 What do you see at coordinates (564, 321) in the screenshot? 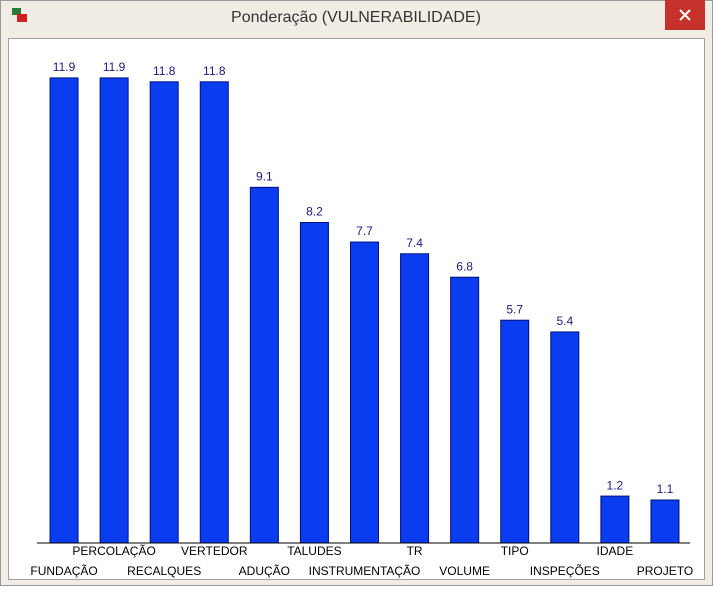
I see `value-label: 5.4` at bounding box center [564, 321].